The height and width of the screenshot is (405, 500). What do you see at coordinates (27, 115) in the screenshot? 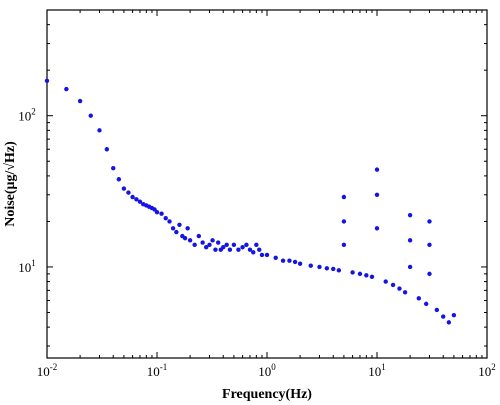
I see `y-tick-label: 10²` at bounding box center [27, 115].